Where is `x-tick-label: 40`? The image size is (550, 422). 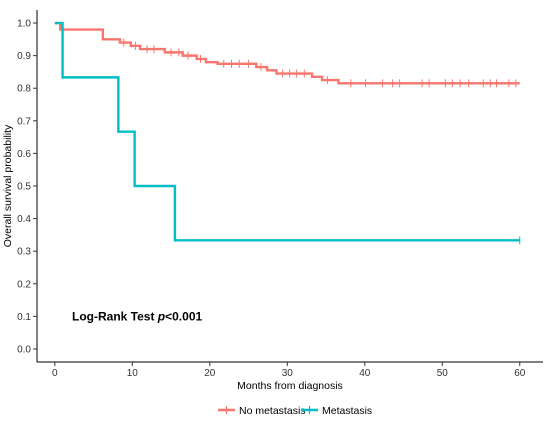
x-tick-label: 40 is located at coordinates (365, 373).